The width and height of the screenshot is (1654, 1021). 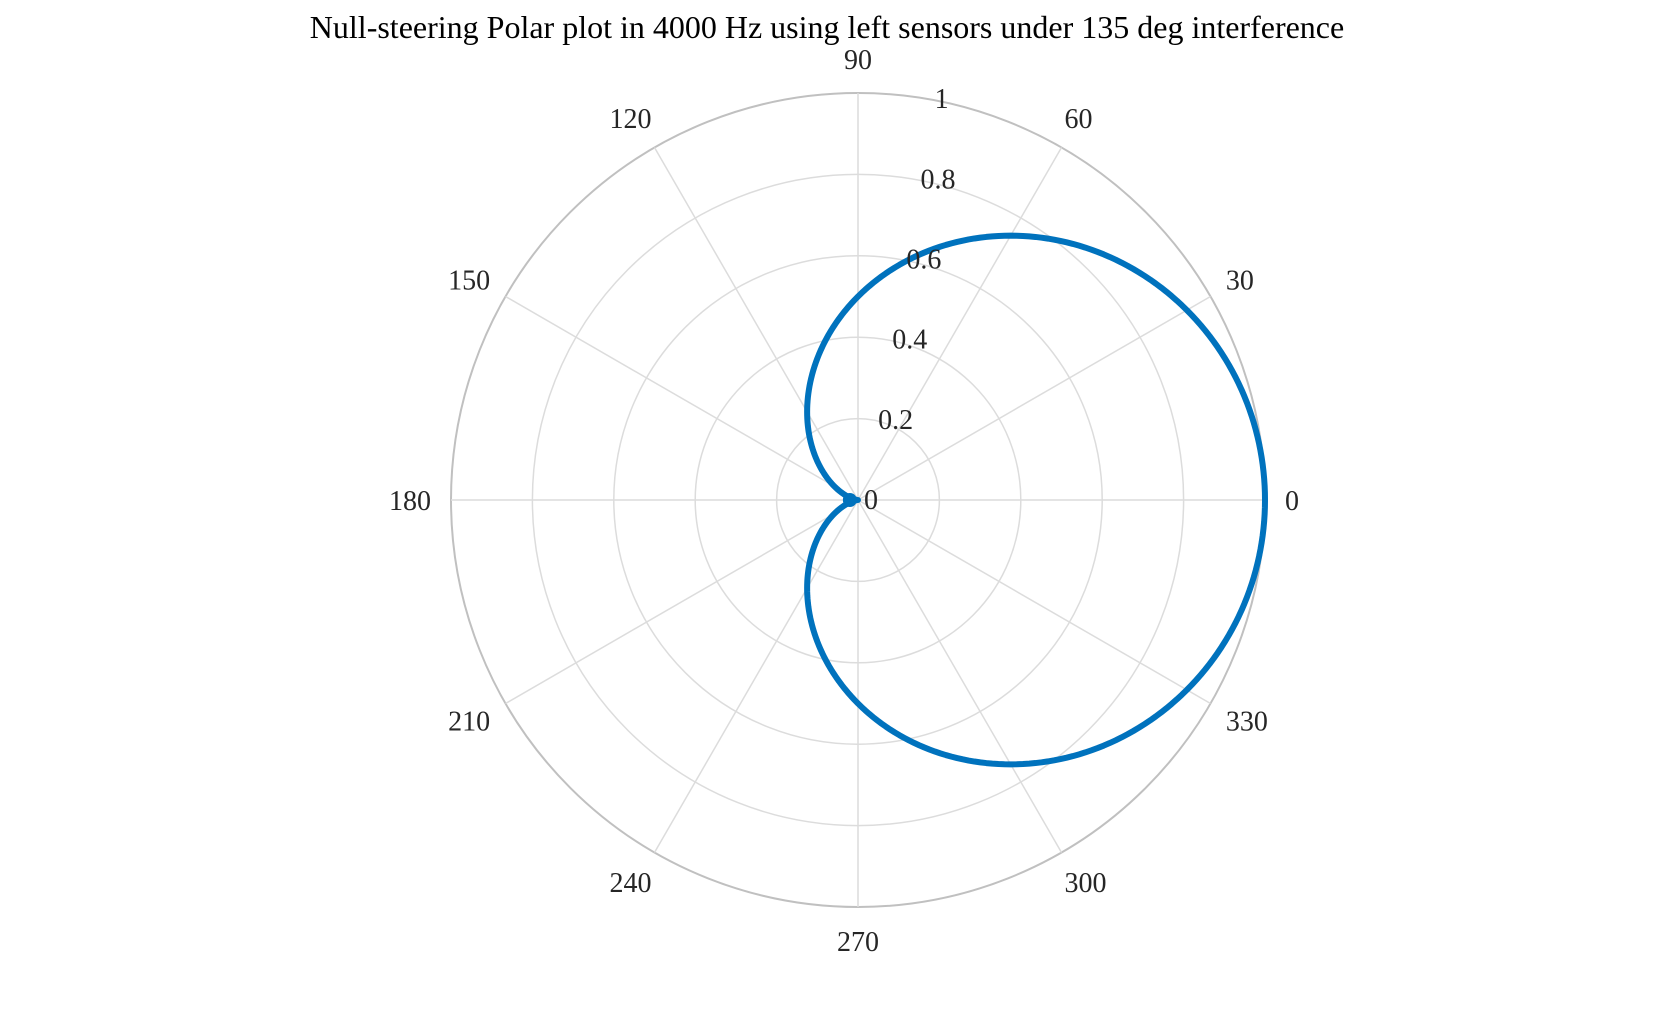 What do you see at coordinates (1292, 501) in the screenshot?
I see `angular-tick-label: 0` at bounding box center [1292, 501].